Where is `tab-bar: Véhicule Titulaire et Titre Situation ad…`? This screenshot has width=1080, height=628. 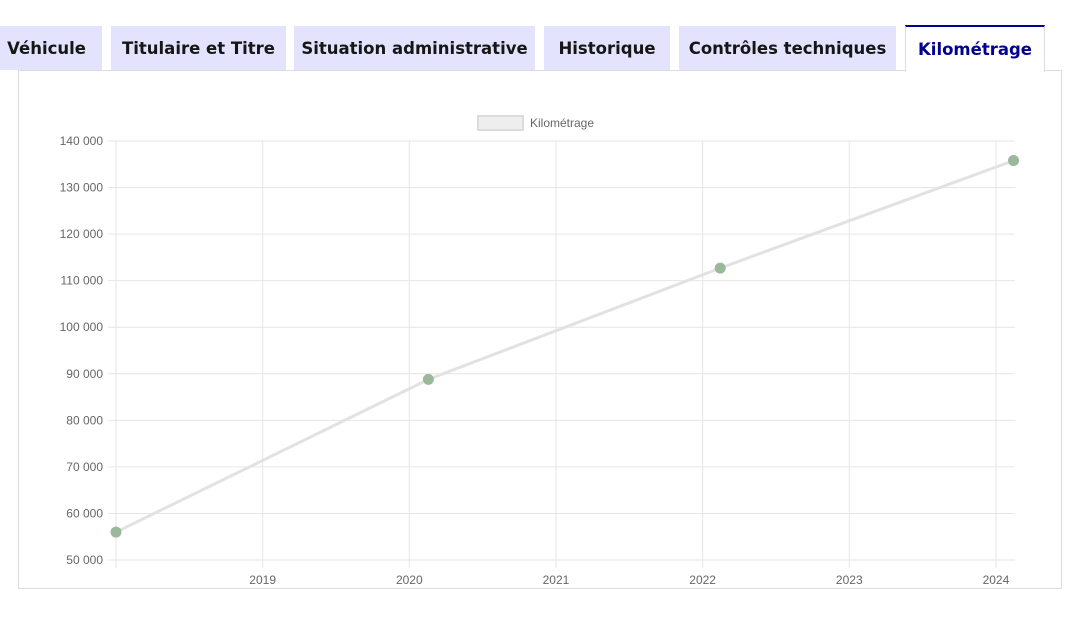 tab-bar: Véhicule Titulaire et Titre Situation ad… is located at coordinates (540, 36).